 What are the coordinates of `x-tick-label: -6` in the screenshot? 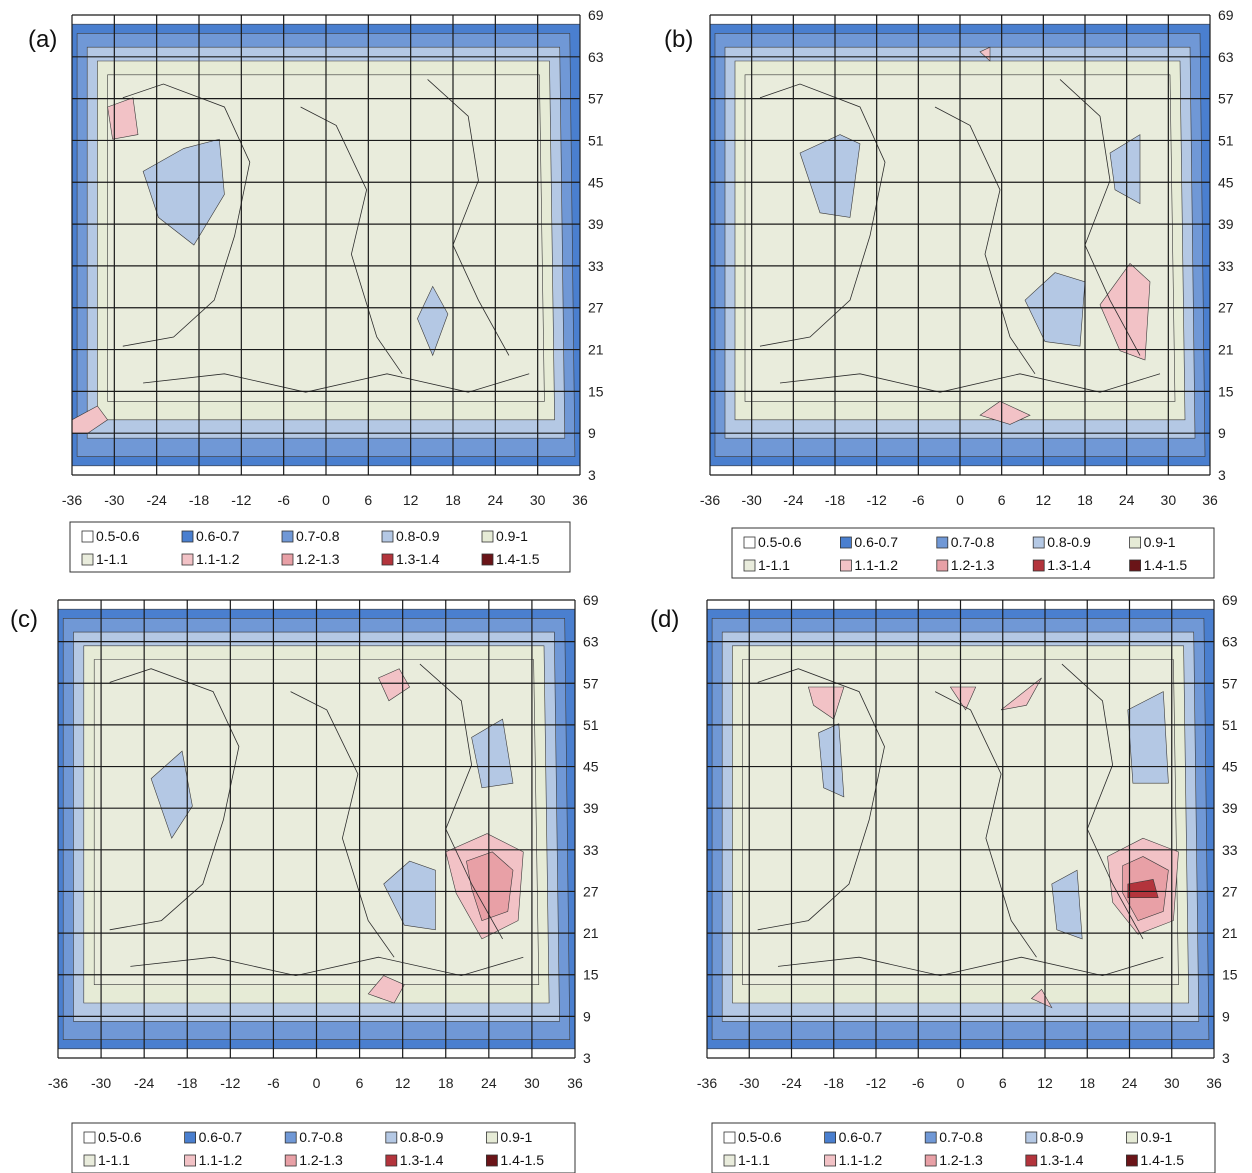 It's located at (918, 500).